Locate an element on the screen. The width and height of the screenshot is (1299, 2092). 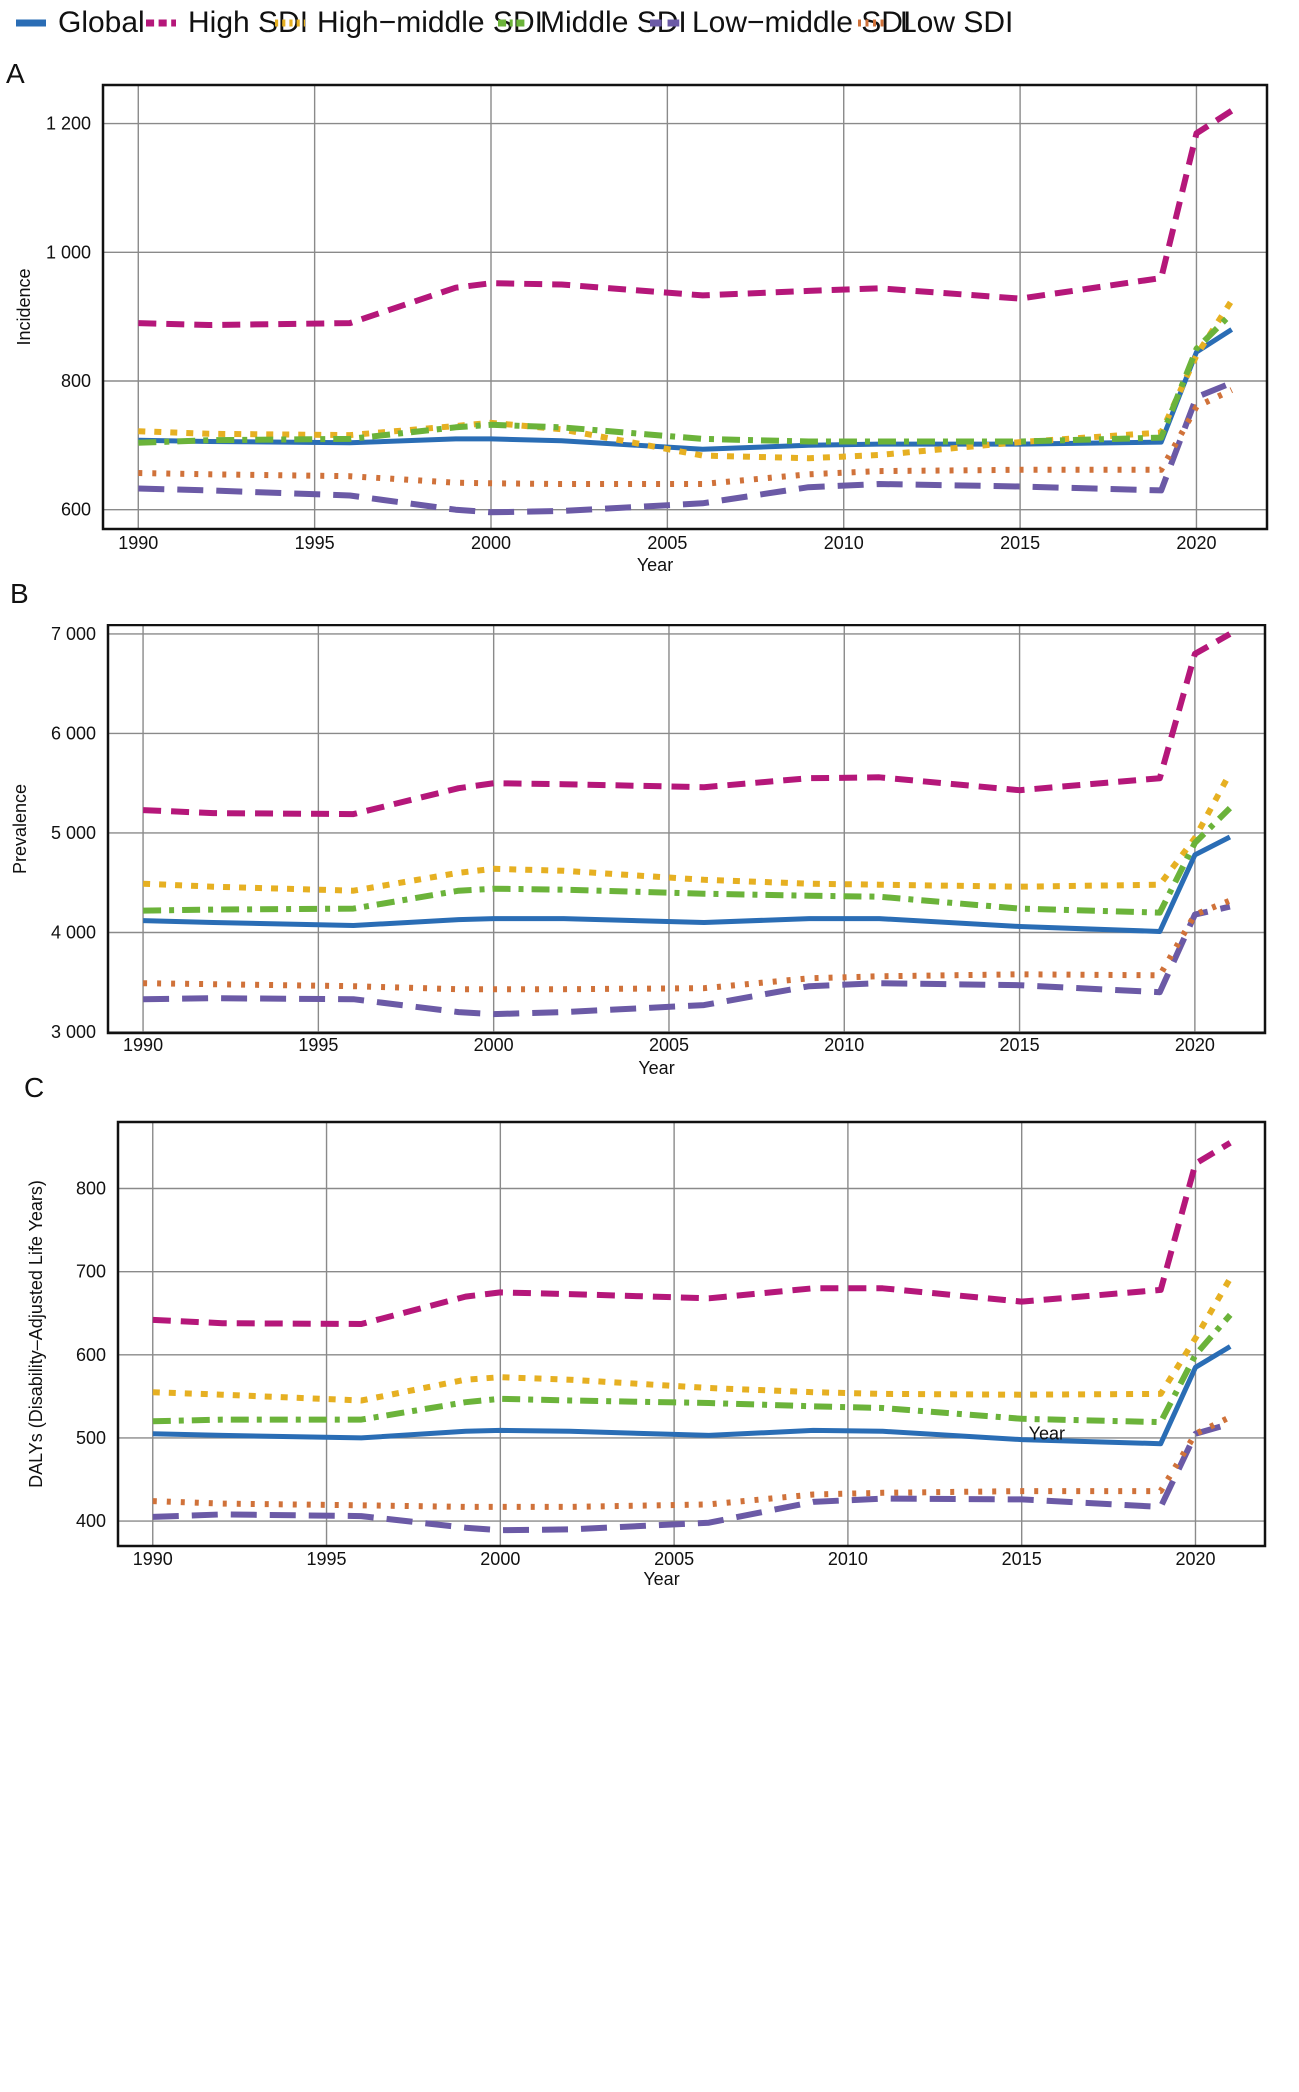
y-tick-label: 5 000 is located at coordinates (73, 833).